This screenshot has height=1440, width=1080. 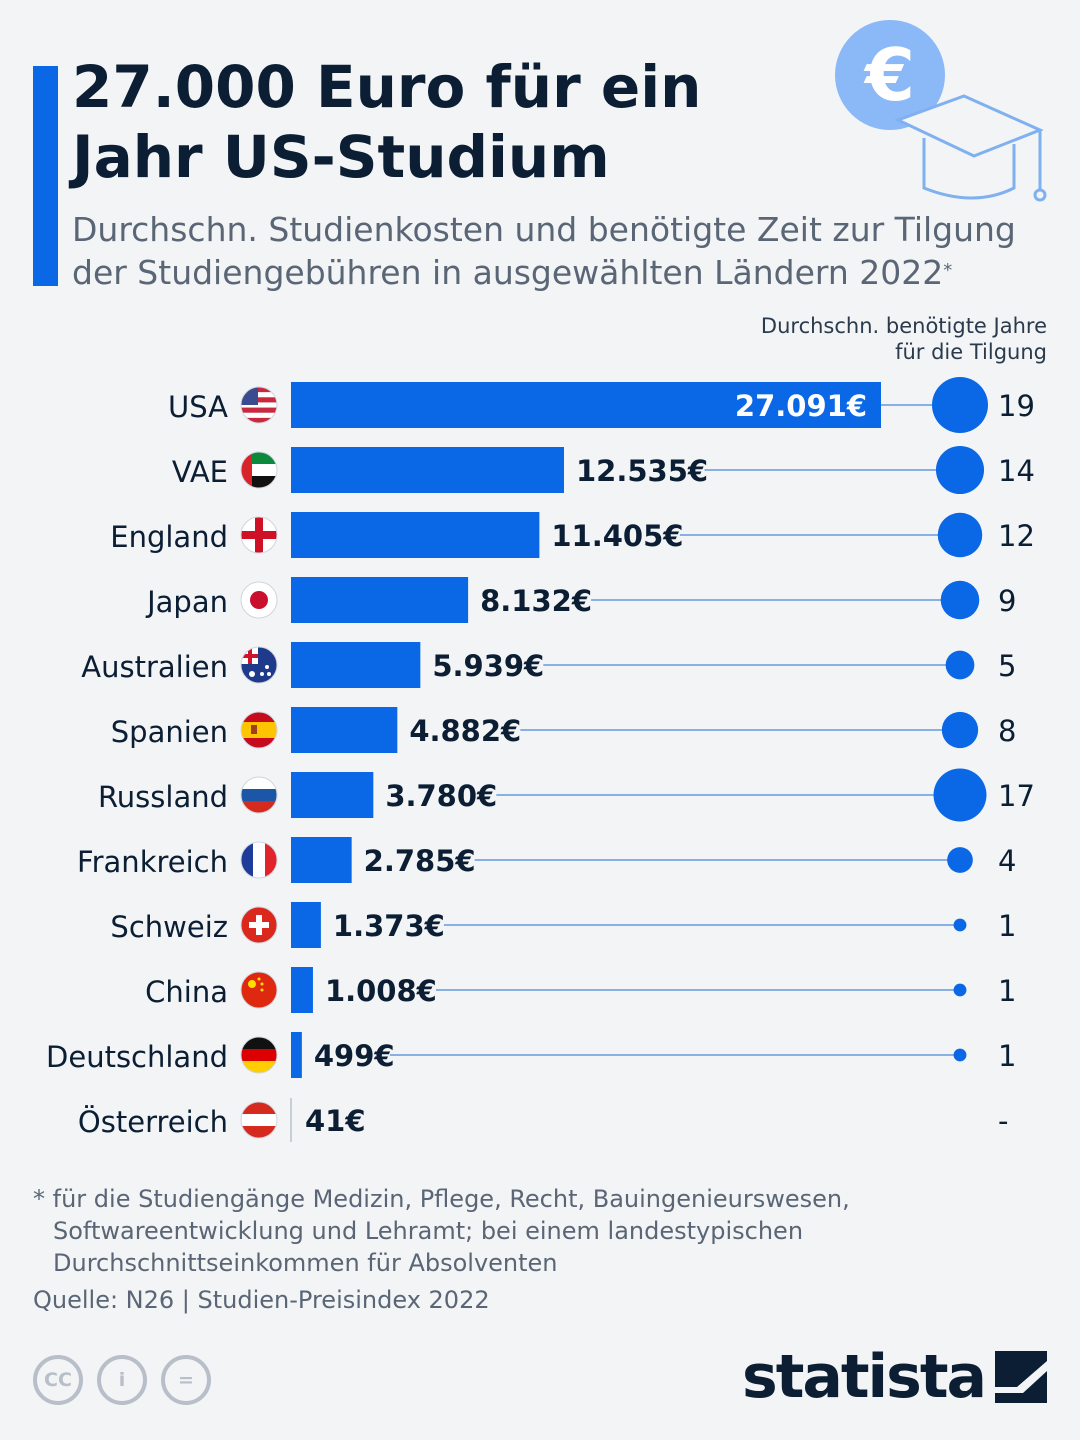 I want to click on france-flag-icon-outline, so click(x=259, y=860).